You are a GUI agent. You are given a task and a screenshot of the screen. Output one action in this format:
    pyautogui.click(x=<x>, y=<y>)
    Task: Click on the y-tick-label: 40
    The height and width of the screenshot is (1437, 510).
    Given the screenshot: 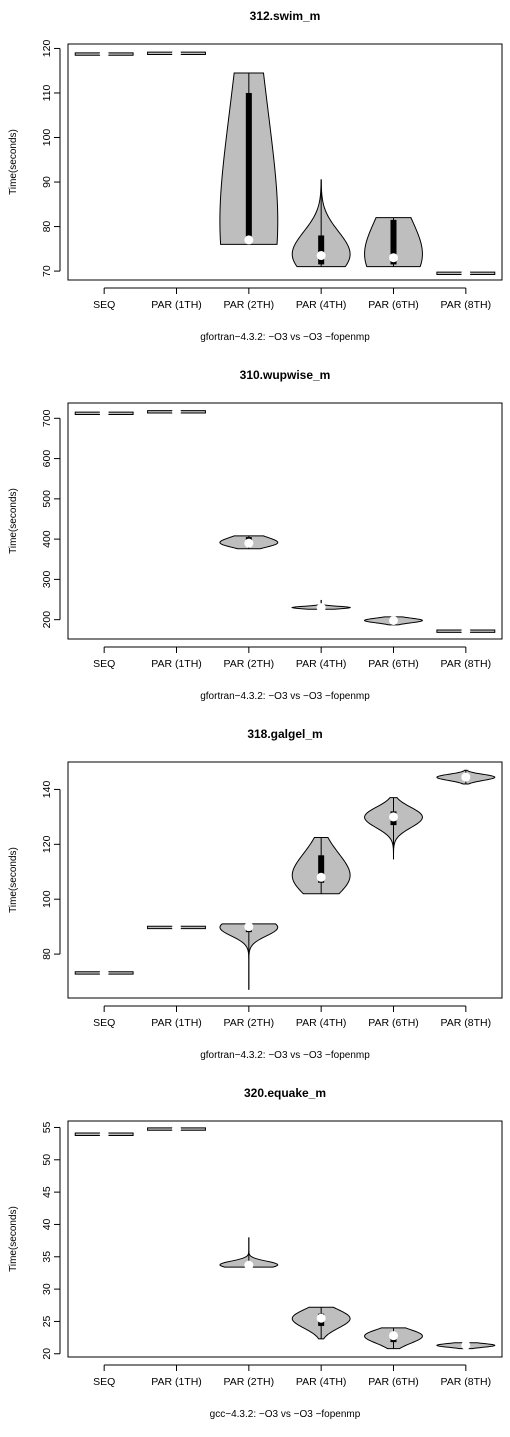 What is the action you would take?
    pyautogui.click(x=47, y=1224)
    